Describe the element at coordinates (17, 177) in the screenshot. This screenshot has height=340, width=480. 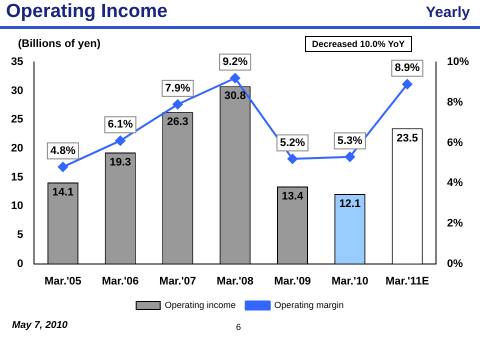
I see `y-tick-label: 15` at that location.